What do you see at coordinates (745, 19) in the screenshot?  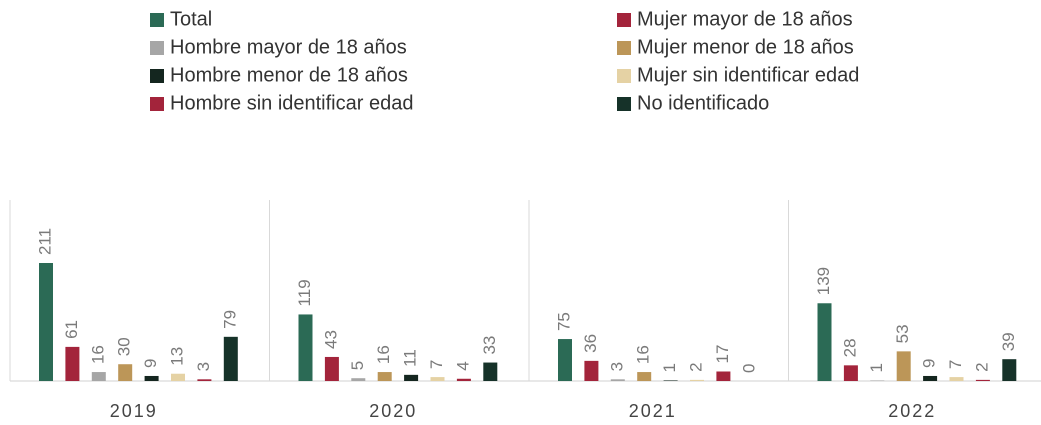 I see `legend-label: Mujer mayor de 18 años` at bounding box center [745, 19].